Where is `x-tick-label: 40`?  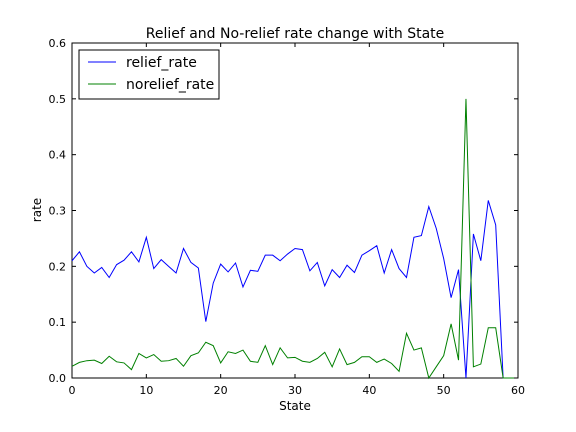
x-tick-label: 40 is located at coordinates (369, 390).